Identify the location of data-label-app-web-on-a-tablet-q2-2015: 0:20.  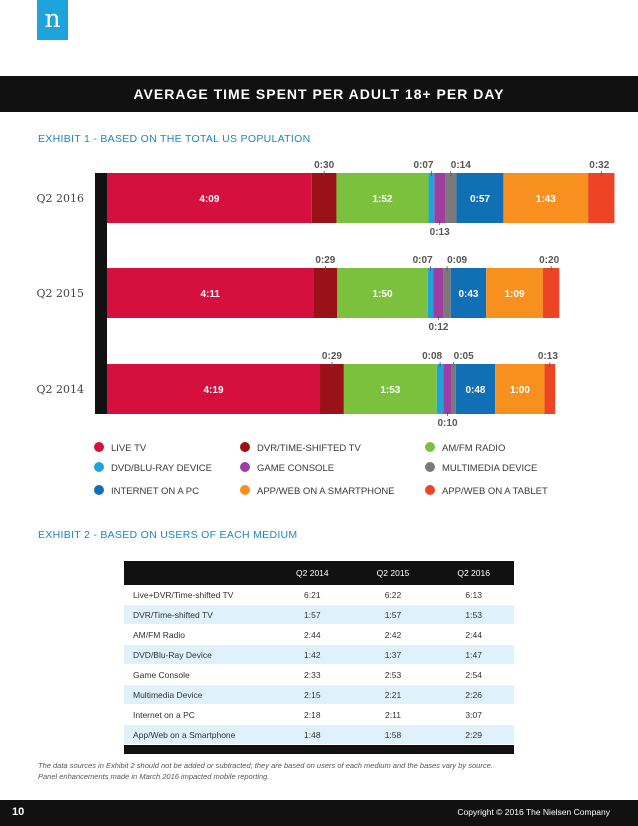
(549, 260).